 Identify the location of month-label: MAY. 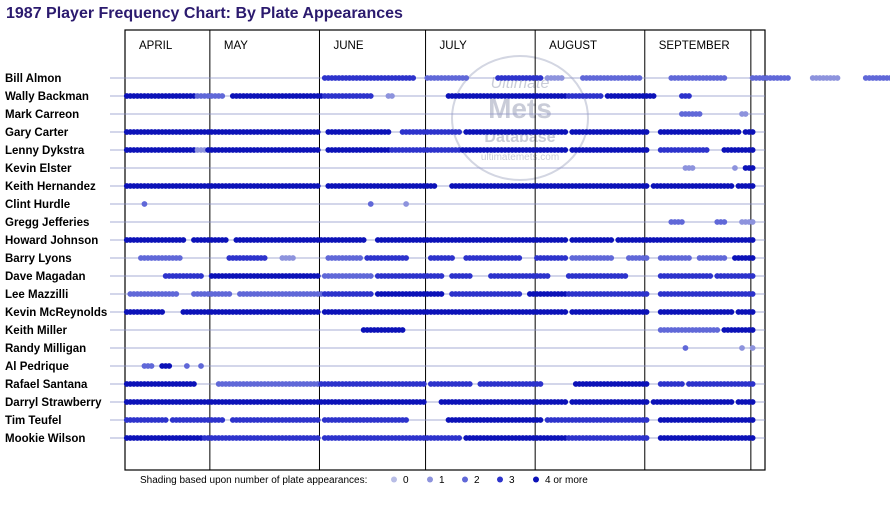
(236, 46).